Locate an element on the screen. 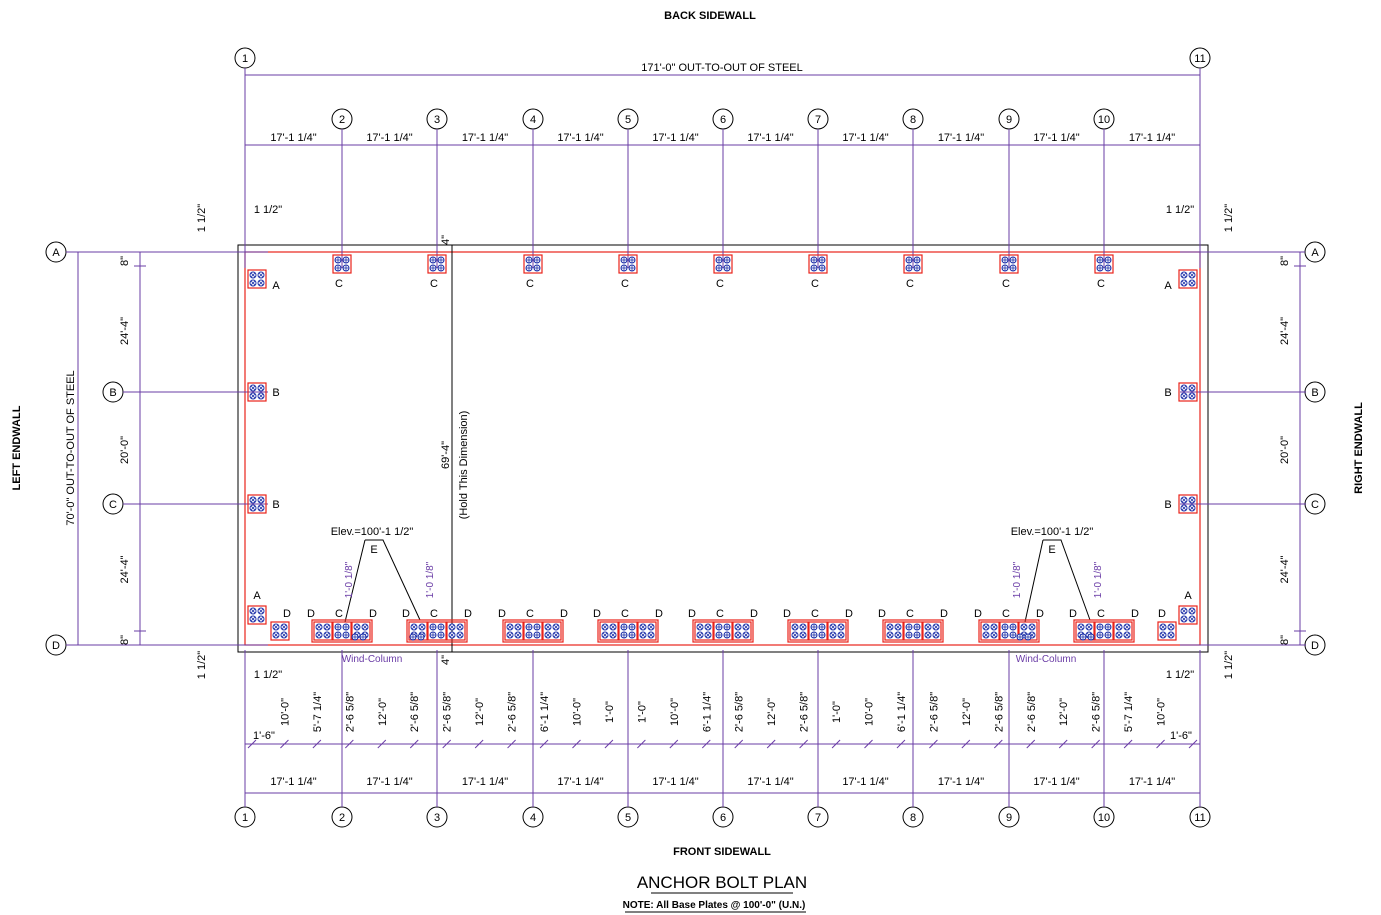  back-plate-tag-7: C is located at coordinates (815, 284).